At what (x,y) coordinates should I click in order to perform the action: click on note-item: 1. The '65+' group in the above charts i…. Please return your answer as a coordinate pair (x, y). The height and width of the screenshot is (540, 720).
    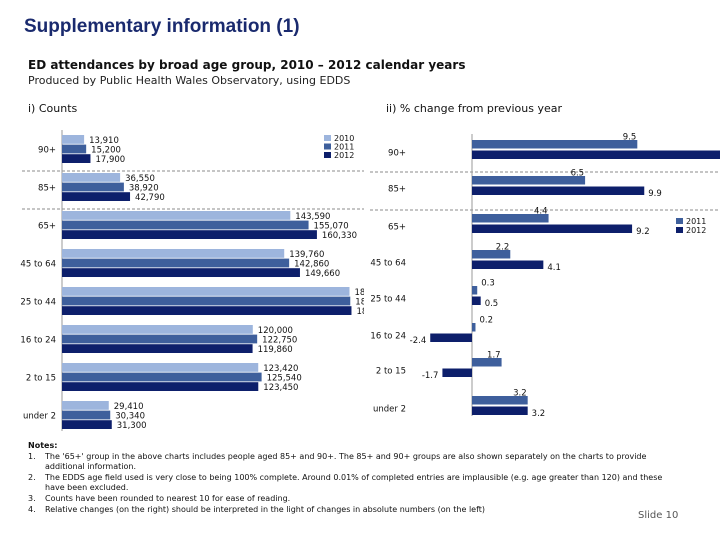
    Looking at the image, I should click on (353, 462).